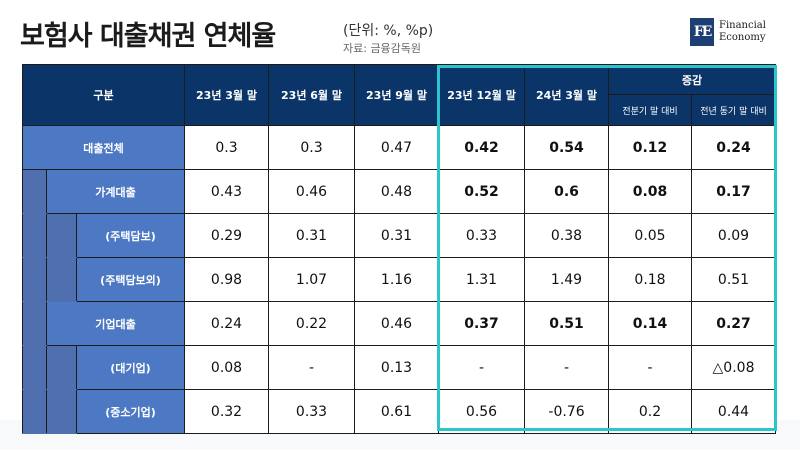 The width and height of the screenshot is (800, 450). I want to click on table-cell: -0.76, so click(567, 411).